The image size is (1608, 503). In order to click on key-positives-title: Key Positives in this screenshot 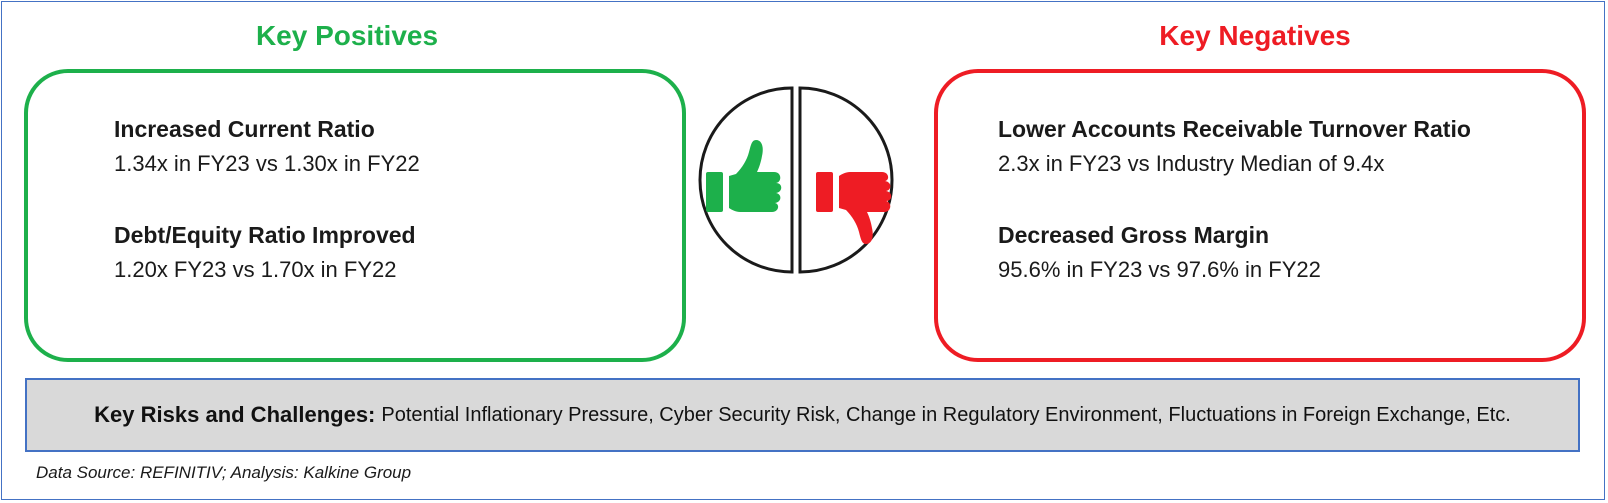, I will do `click(347, 35)`.